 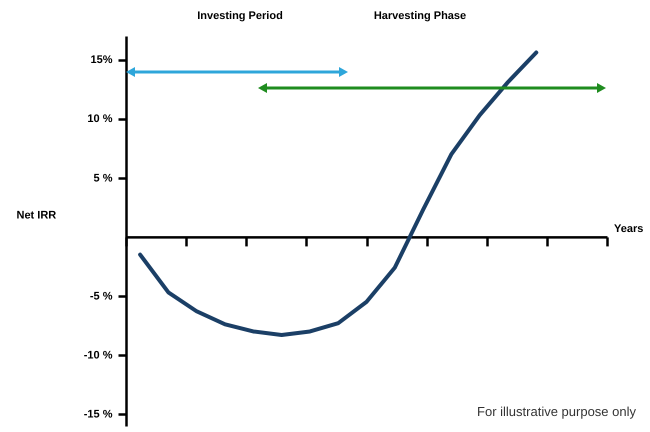 What do you see at coordinates (98, 414) in the screenshot?
I see `y-tick-label: -15 %` at bounding box center [98, 414].